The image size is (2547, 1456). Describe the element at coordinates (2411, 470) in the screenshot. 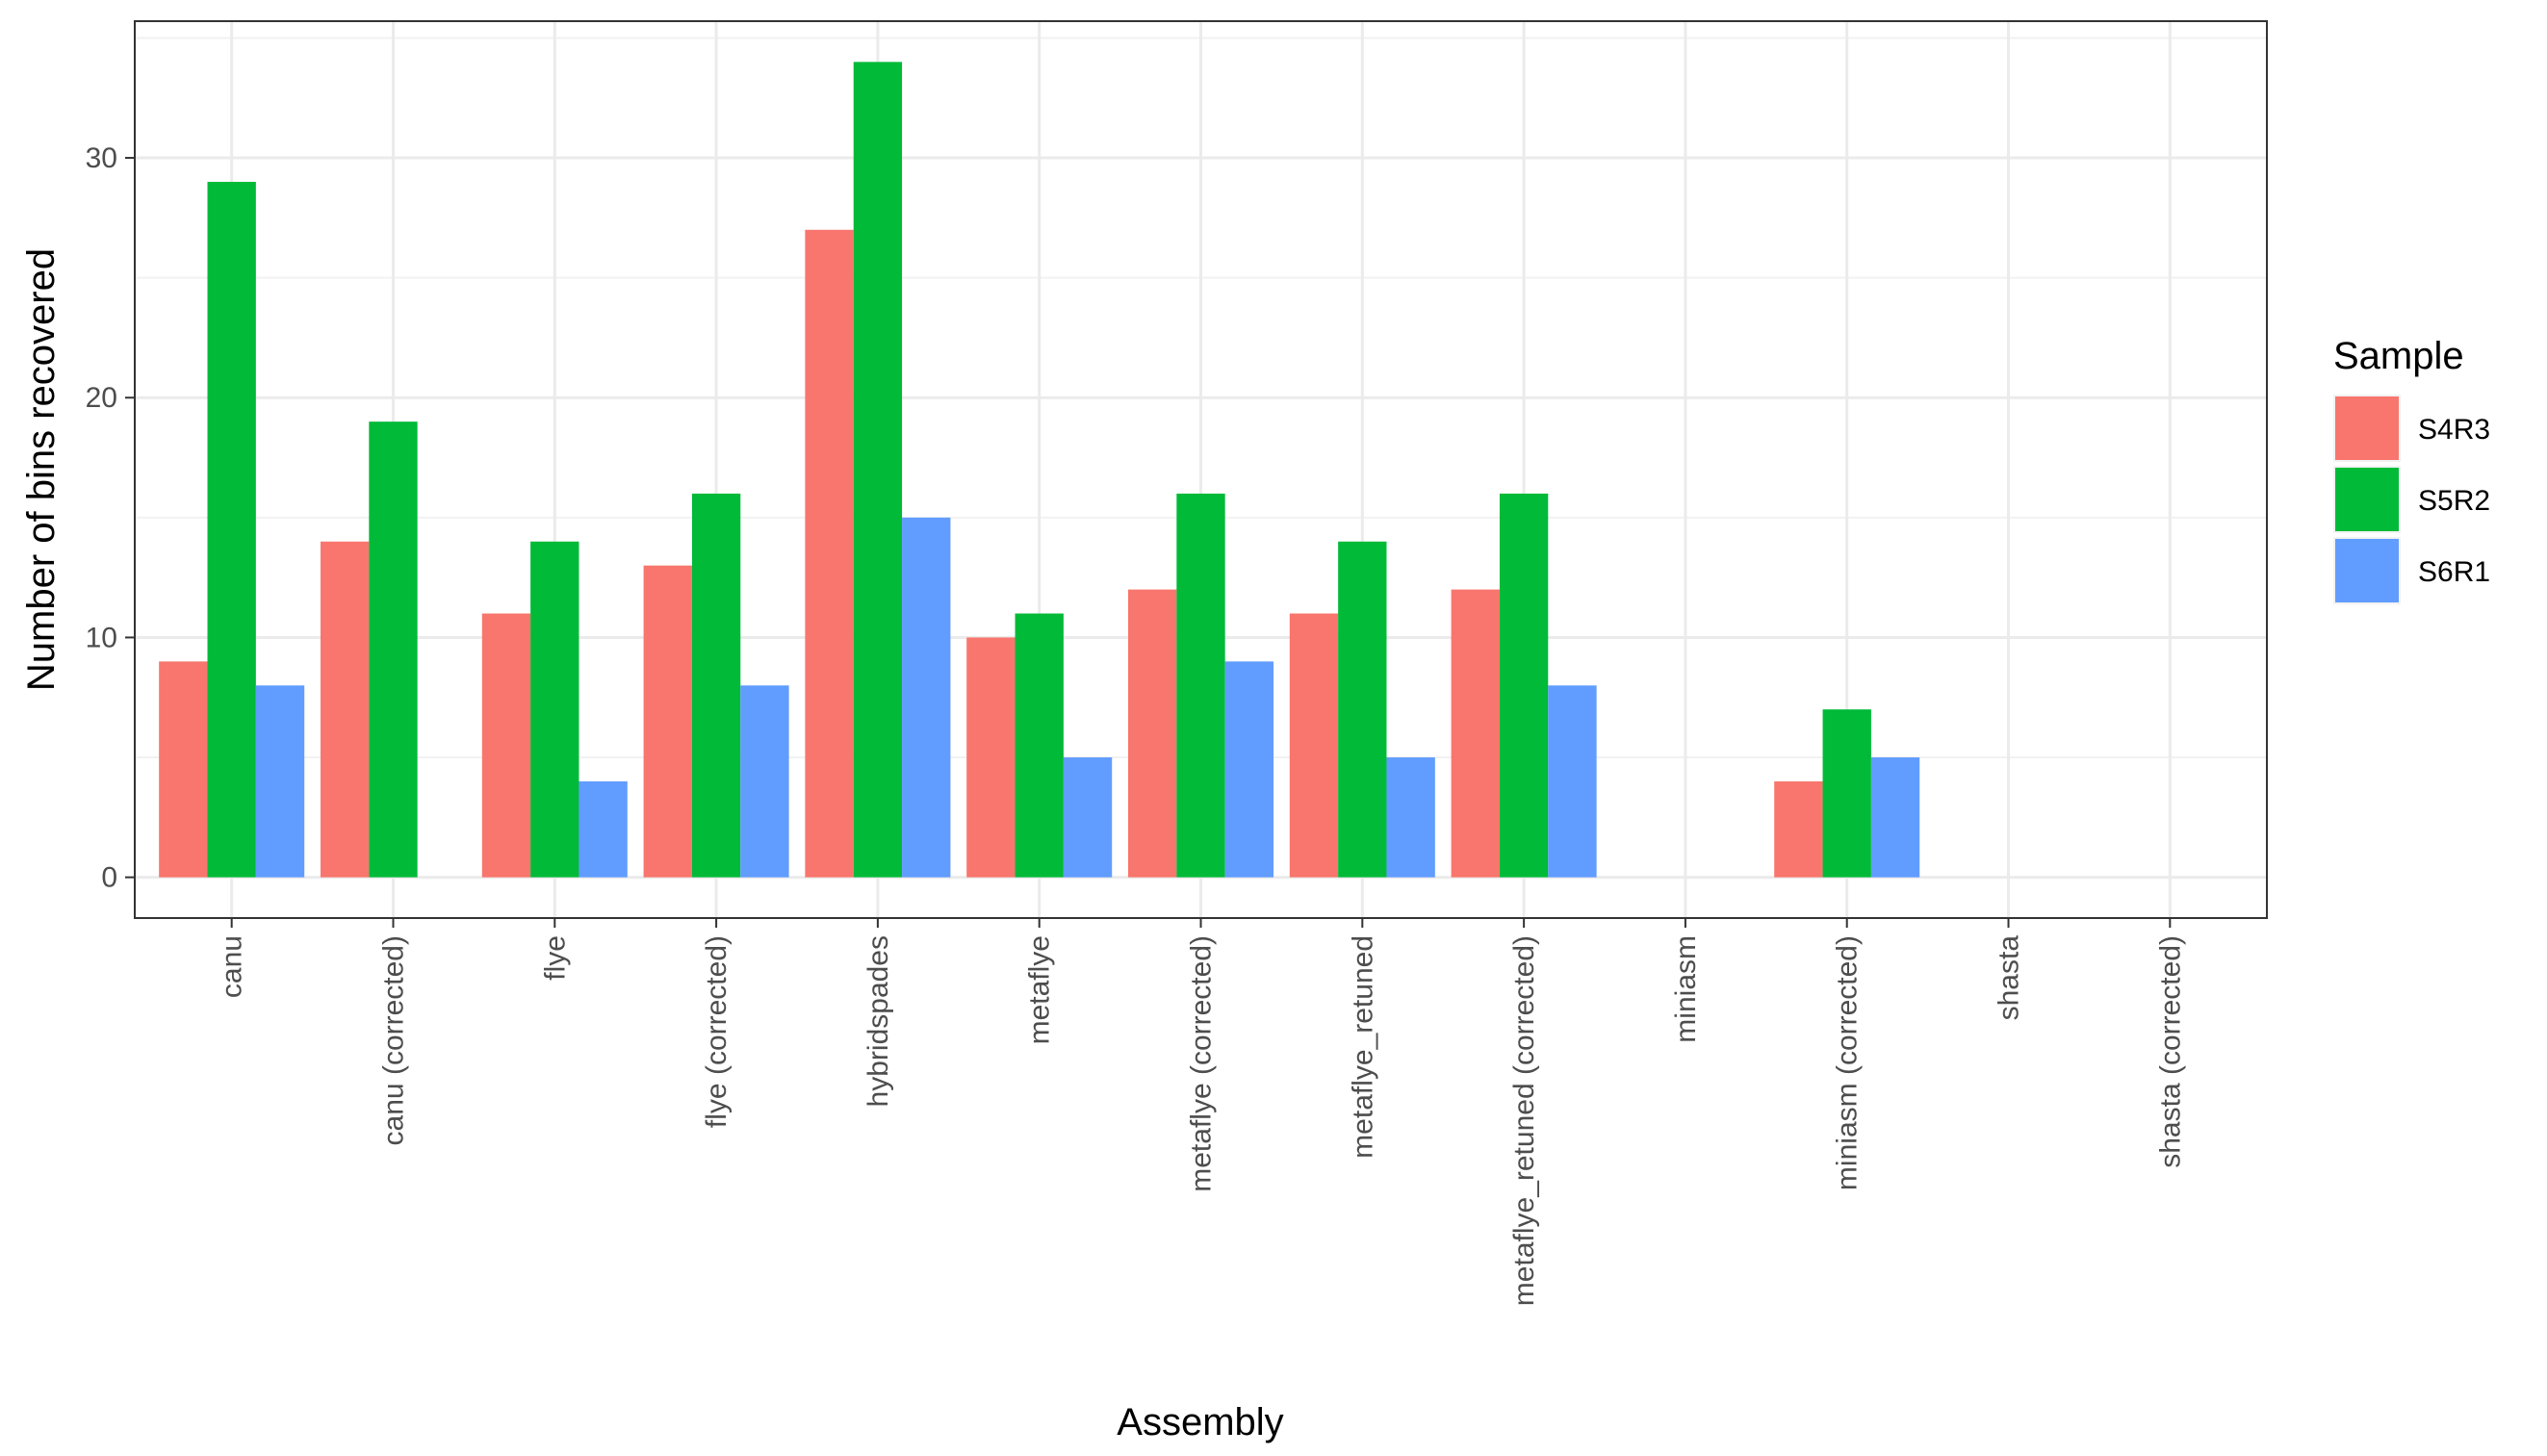

I see `legend: Sample S4R3 S5R2 S6R1` at that location.